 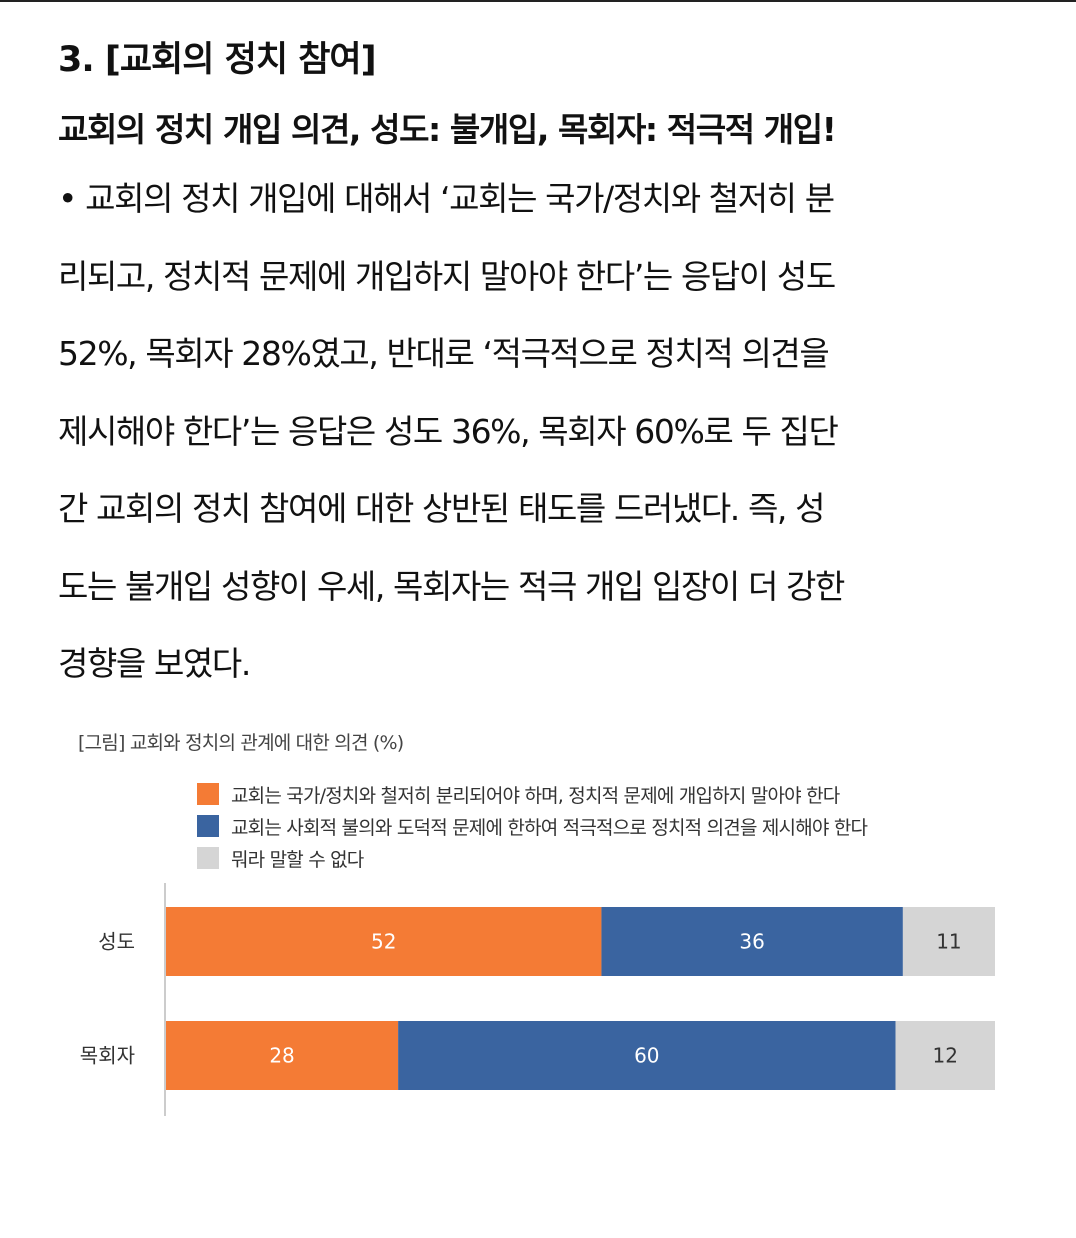 I want to click on body-line: • 교회의 정치 개입에 대해서 ‘교회는 국가/정치와 철저히 분, so click(x=446, y=198).